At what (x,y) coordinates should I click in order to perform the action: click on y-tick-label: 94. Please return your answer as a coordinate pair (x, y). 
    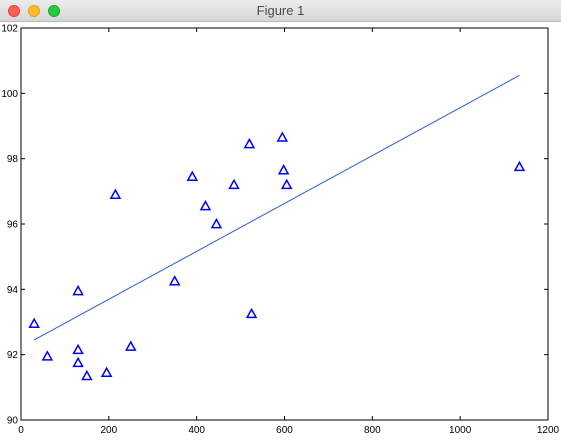
    Looking at the image, I should click on (13, 290).